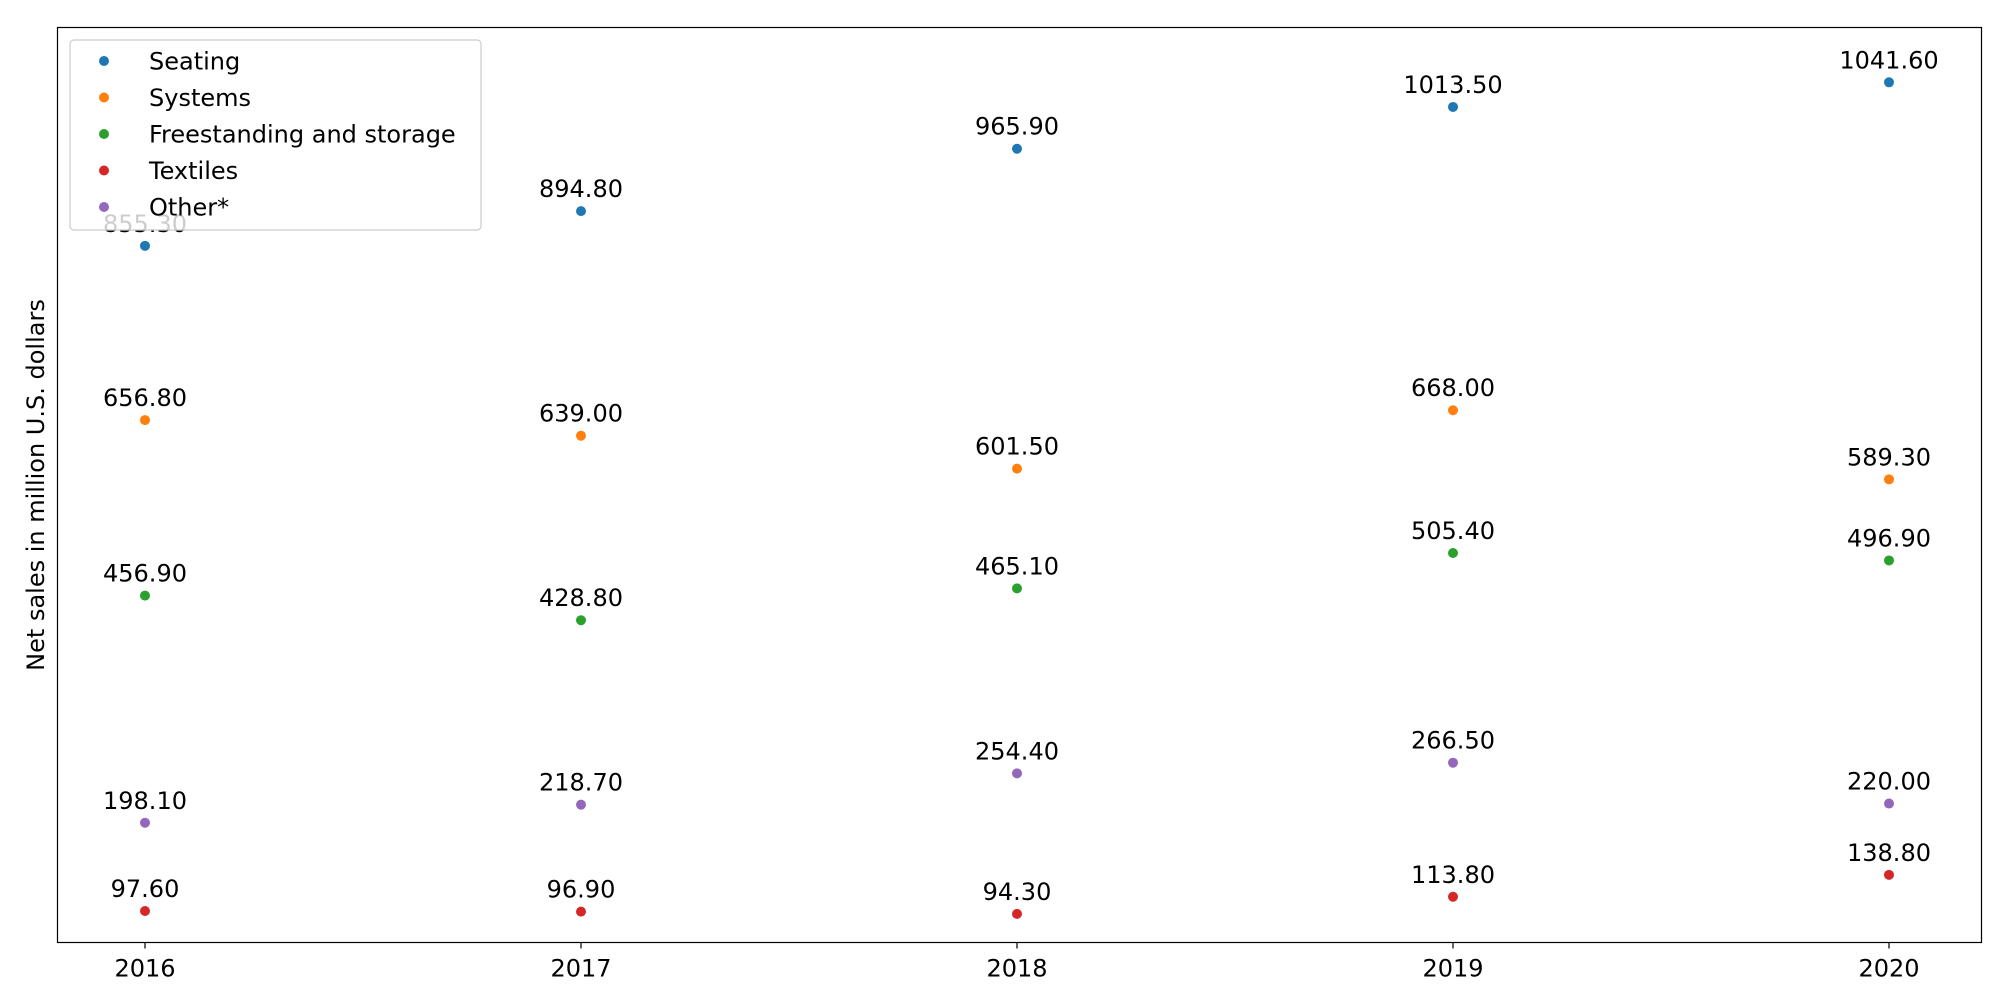 This screenshot has width=2000, height=1000. I want to click on x-tick-label: 2019, so click(1452, 969).